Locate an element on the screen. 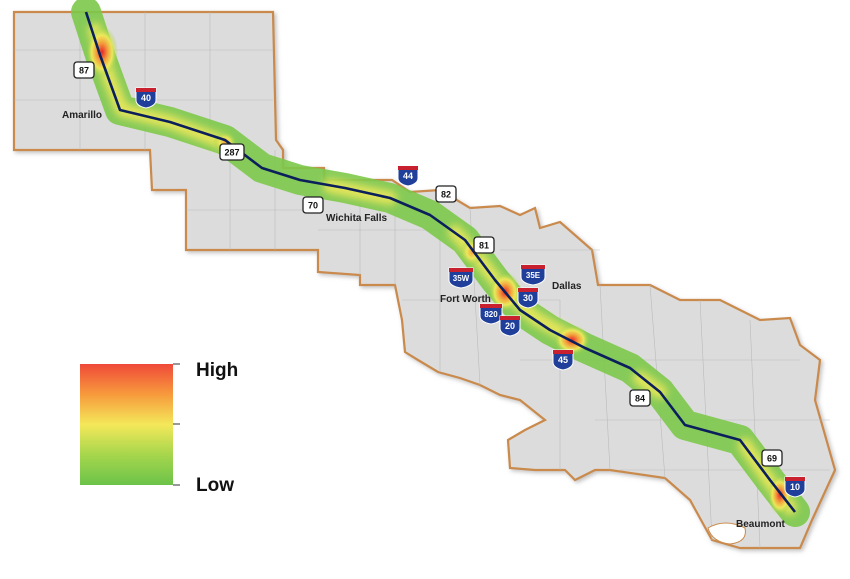 The width and height of the screenshot is (850, 579). interstate-number: 10 is located at coordinates (795, 487).